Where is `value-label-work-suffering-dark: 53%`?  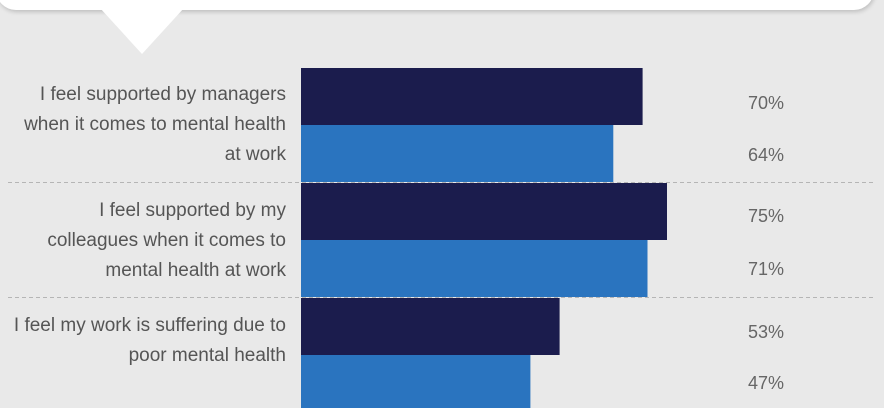
value-label-work-suffering-dark: 53% is located at coordinates (766, 332).